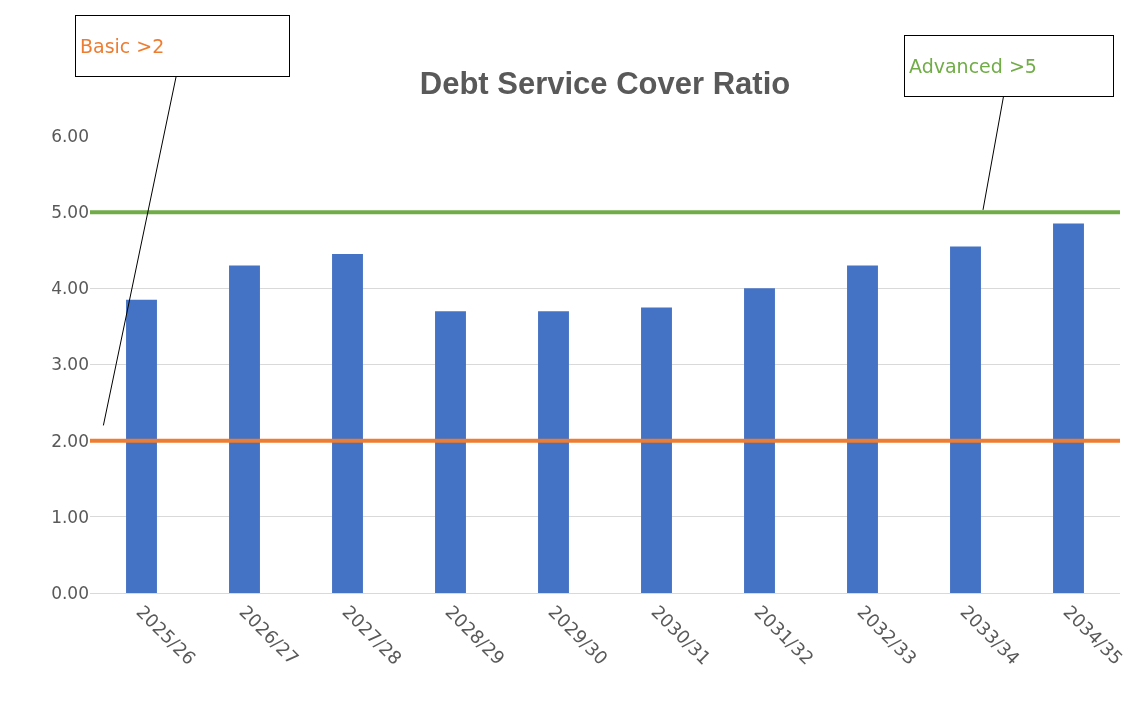 The width and height of the screenshot is (1144, 704). What do you see at coordinates (70, 440) in the screenshot?
I see `y-tick-label: 2.00` at bounding box center [70, 440].